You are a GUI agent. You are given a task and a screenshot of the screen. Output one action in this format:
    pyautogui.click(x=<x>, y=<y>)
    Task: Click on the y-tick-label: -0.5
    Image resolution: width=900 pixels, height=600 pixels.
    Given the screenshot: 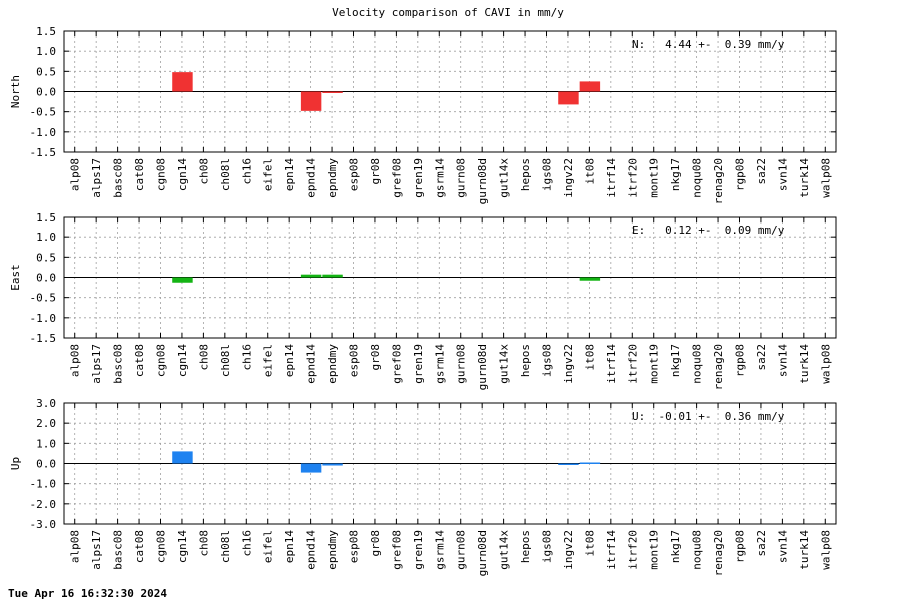 What is the action you would take?
    pyautogui.click(x=43, y=298)
    